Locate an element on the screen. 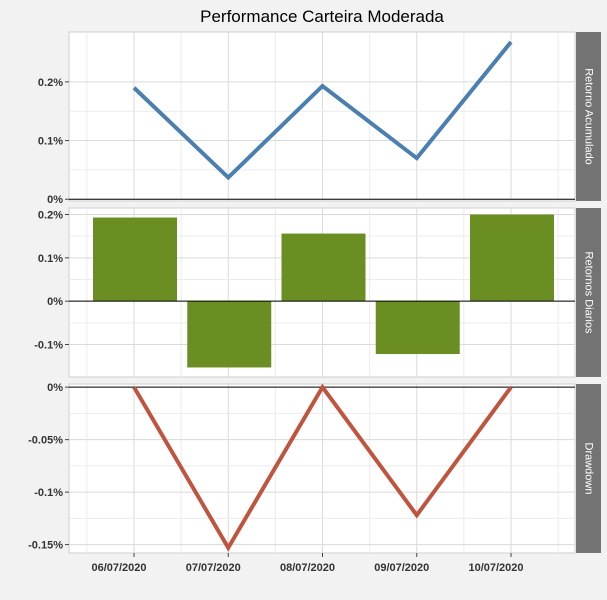 The image size is (607, 600). x-tick-label: 09/07/2020 is located at coordinates (401, 568).